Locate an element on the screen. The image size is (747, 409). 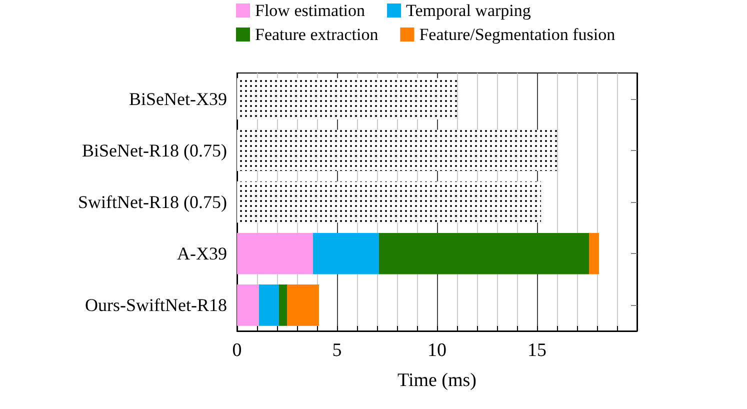
x-axis-title: Time (ms) is located at coordinates (437, 380).